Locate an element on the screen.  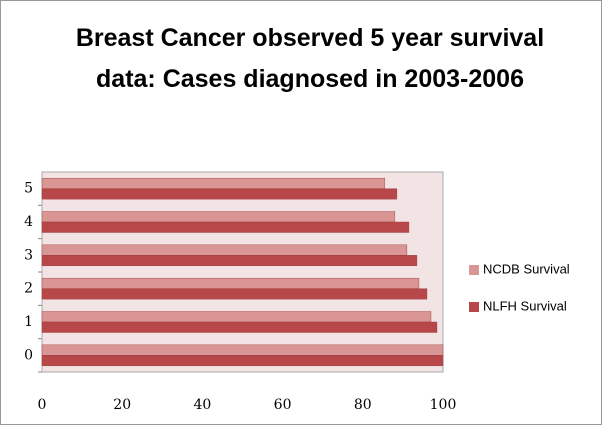
x-tick-label: 0 is located at coordinates (42, 405).